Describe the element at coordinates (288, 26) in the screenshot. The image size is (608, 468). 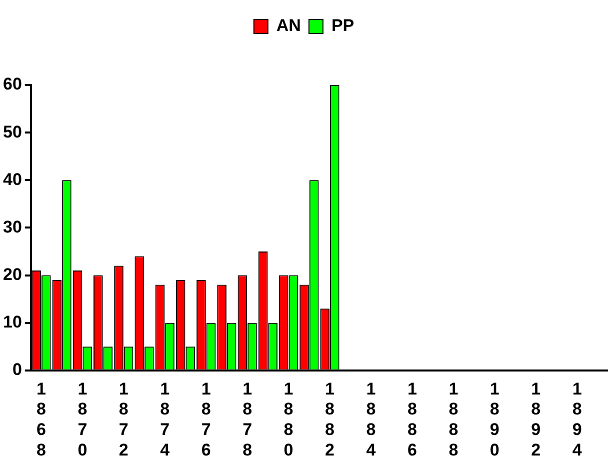
I see `legend-label: AN` at that location.